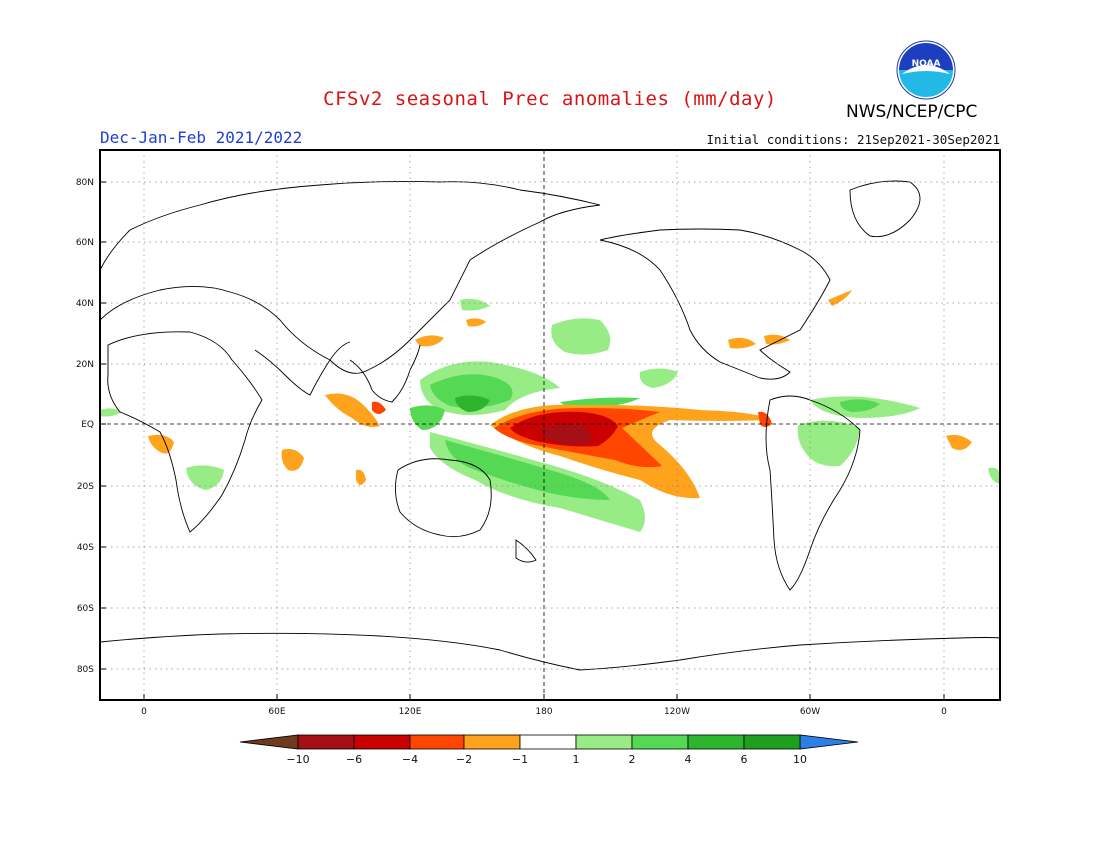 The width and height of the screenshot is (1100, 850). Describe the element at coordinates (926, 70) in the screenshot. I see `noaa-logo-icon: NOAA` at that location.